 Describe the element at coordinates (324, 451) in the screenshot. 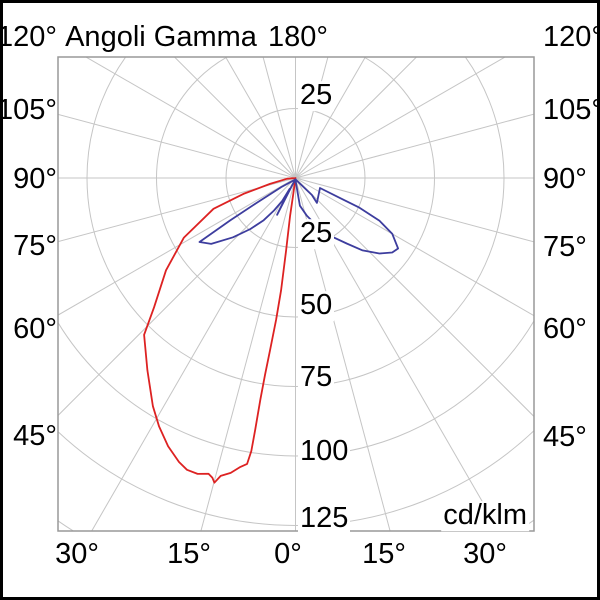

I see `intensity-ring-label: 100` at that location.